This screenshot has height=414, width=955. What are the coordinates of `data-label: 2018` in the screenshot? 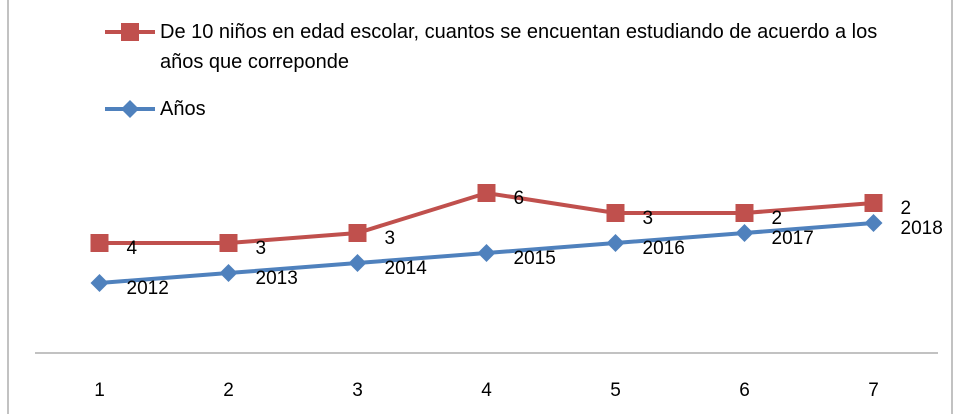 It's located at (922, 228).